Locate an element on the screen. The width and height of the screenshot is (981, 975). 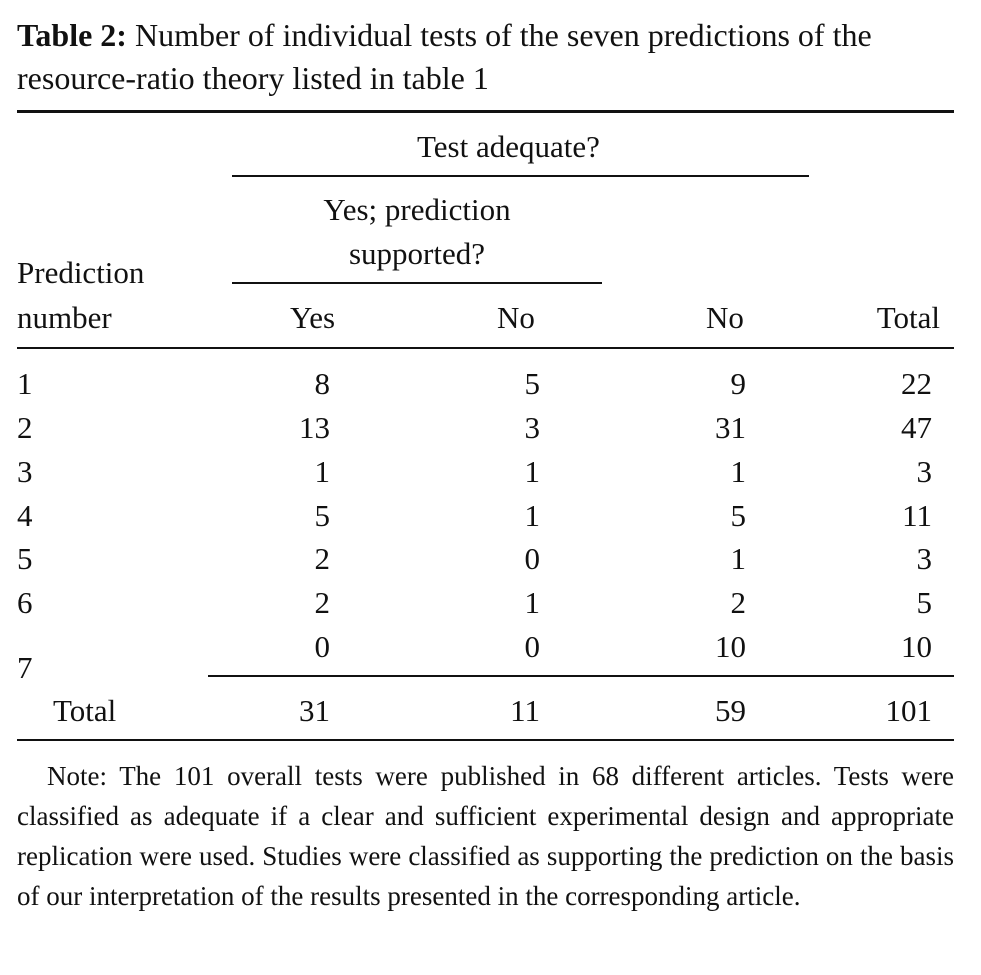
cell-num: 3 is located at coordinates (25, 471).